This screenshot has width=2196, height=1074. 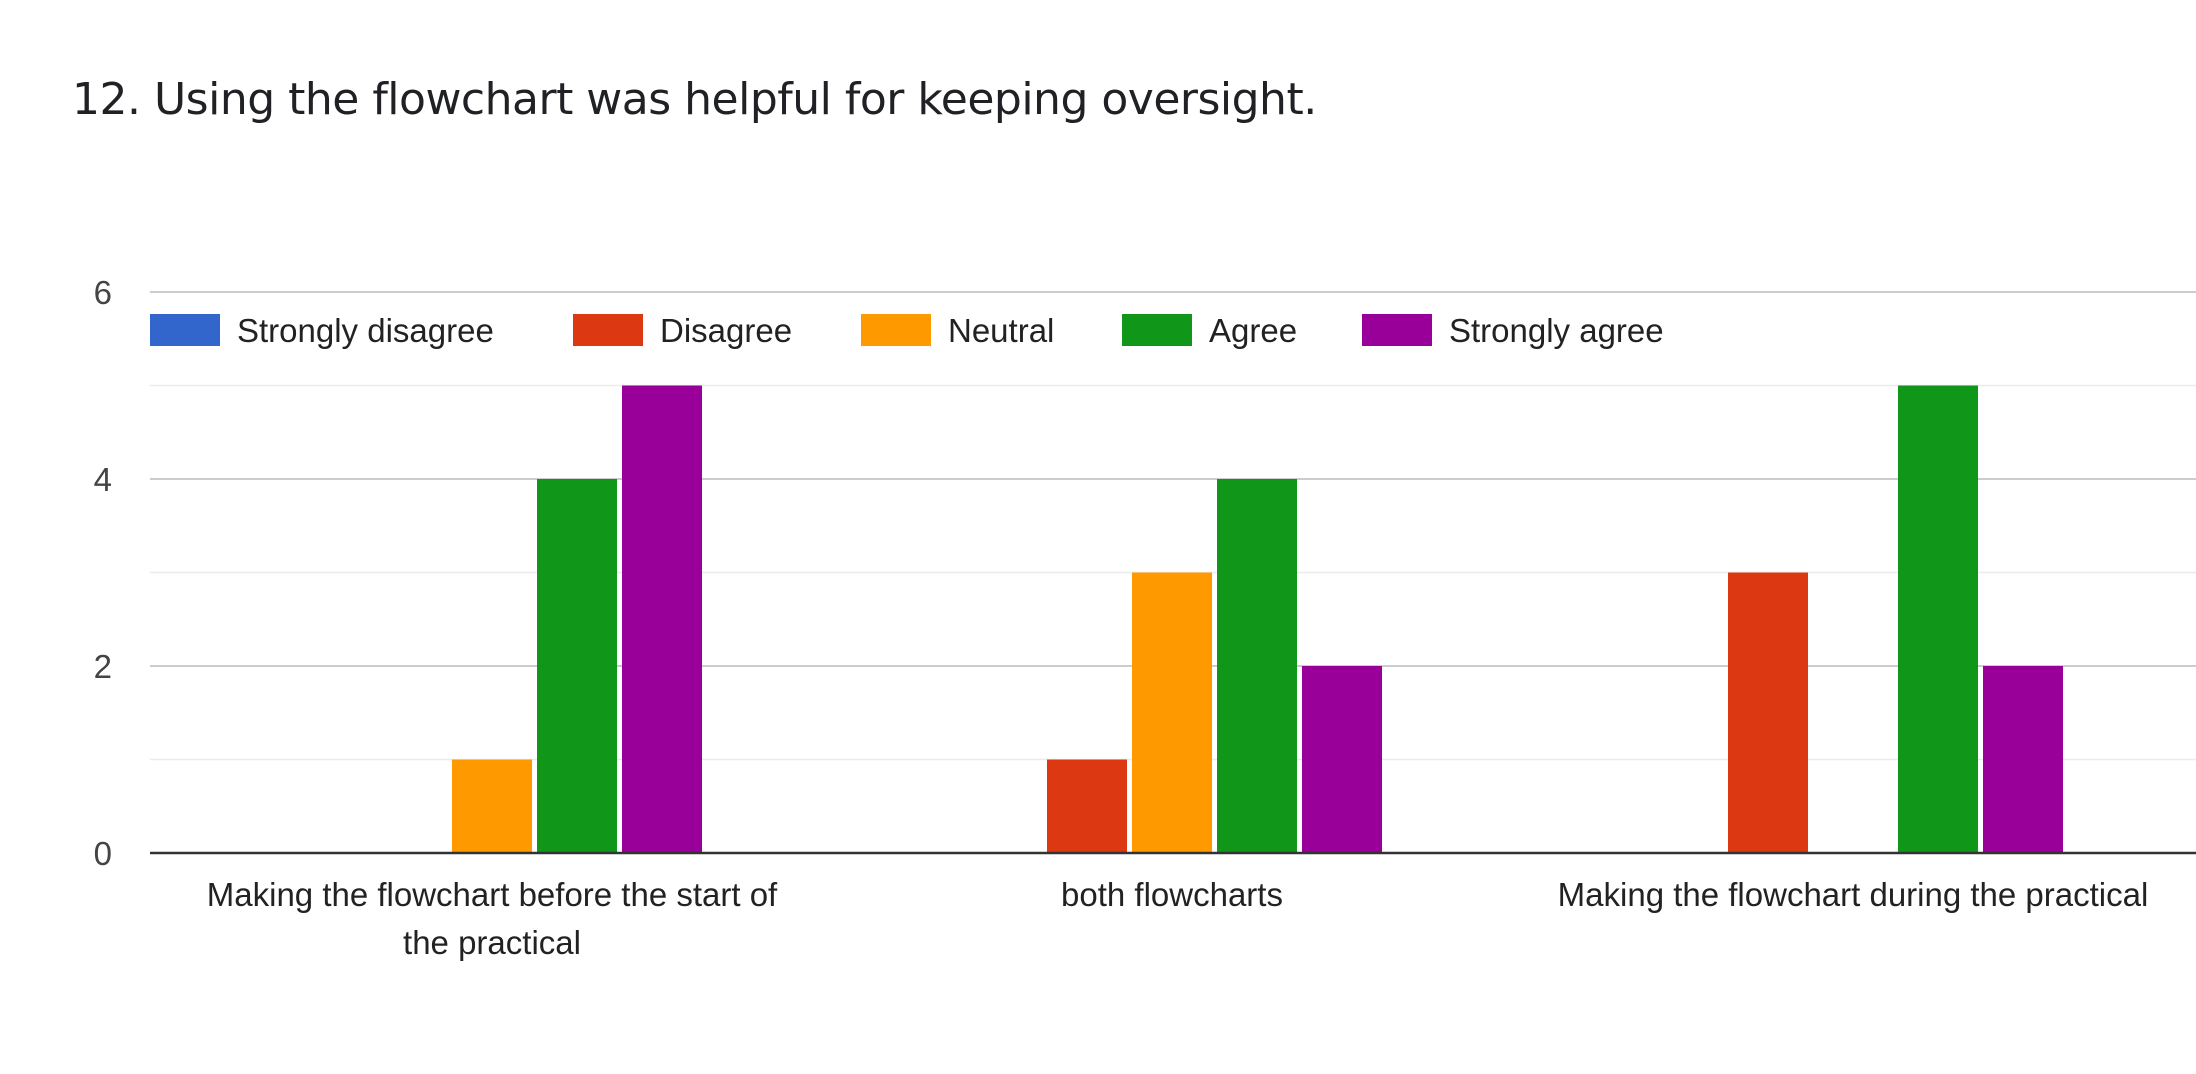 I want to click on legend-label: Disagree, so click(x=726, y=330).